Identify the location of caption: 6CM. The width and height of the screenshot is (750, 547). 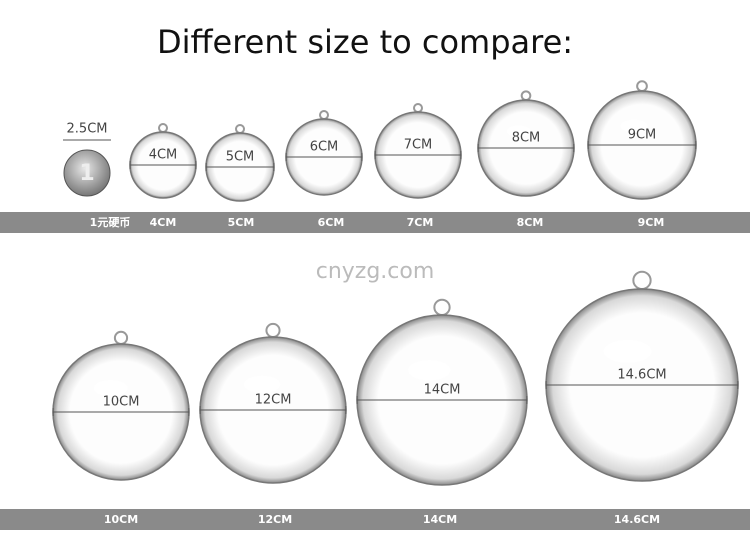
(331, 222).